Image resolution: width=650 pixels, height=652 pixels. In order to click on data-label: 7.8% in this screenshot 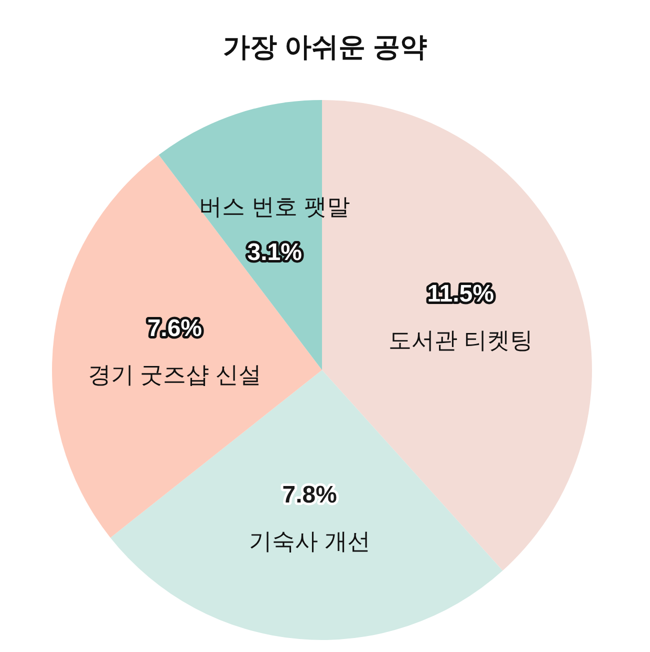, I will do `click(309, 494)`.